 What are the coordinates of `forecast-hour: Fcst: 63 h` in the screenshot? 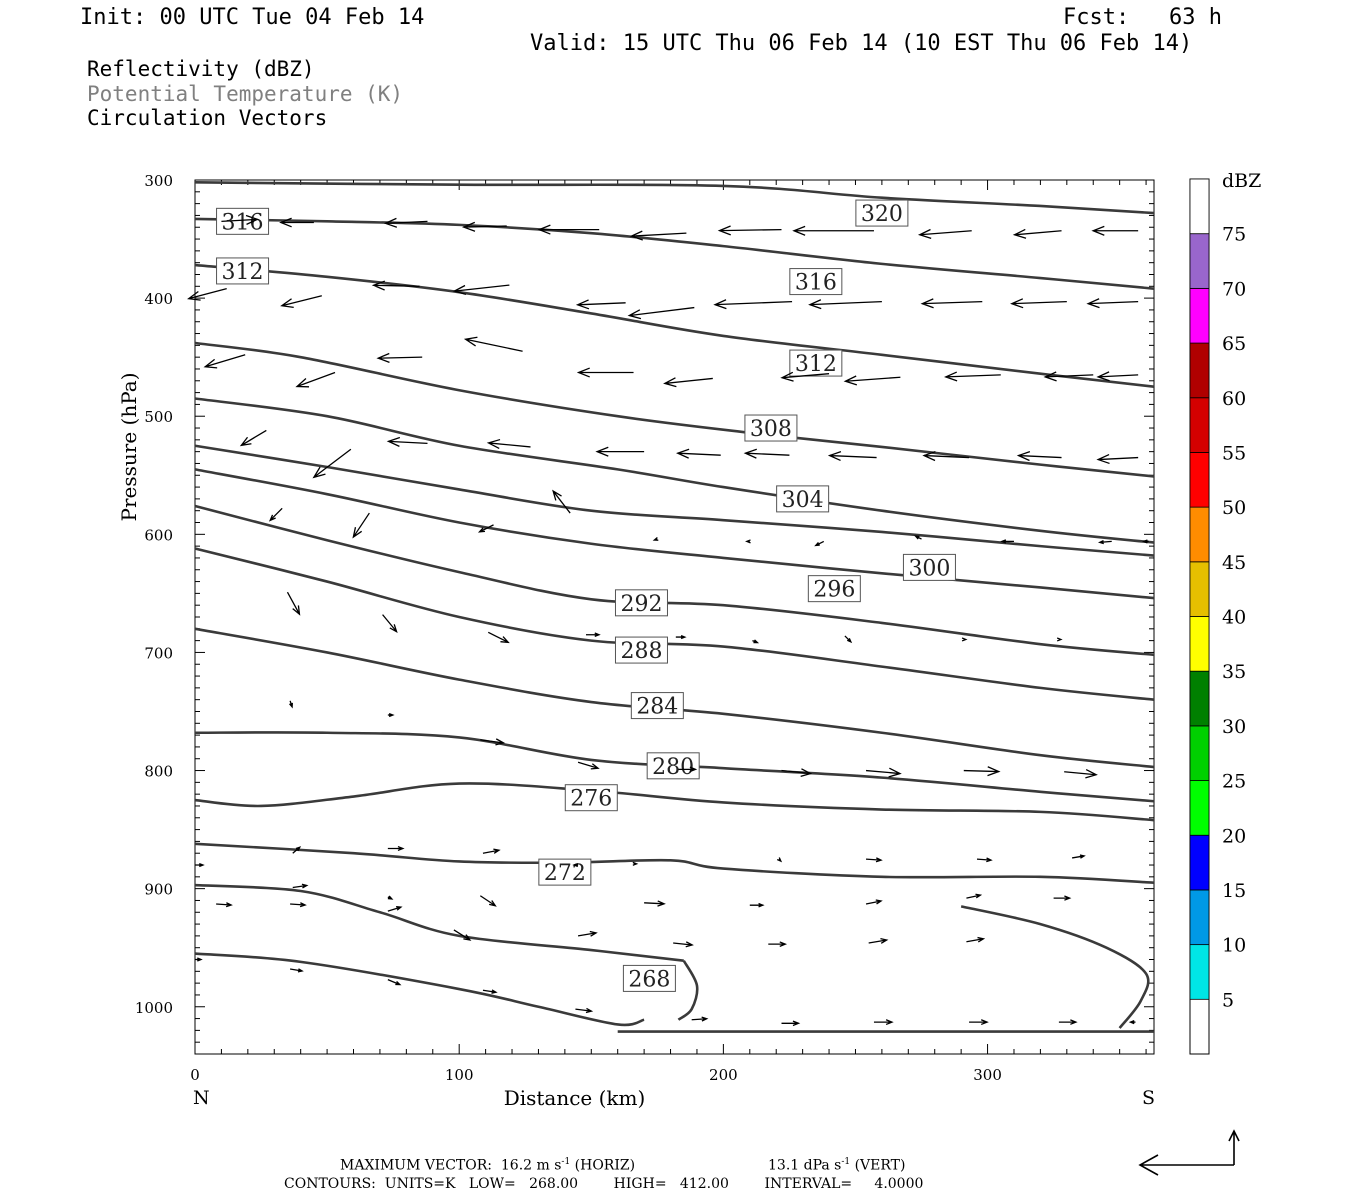 It's located at (1142, 17).